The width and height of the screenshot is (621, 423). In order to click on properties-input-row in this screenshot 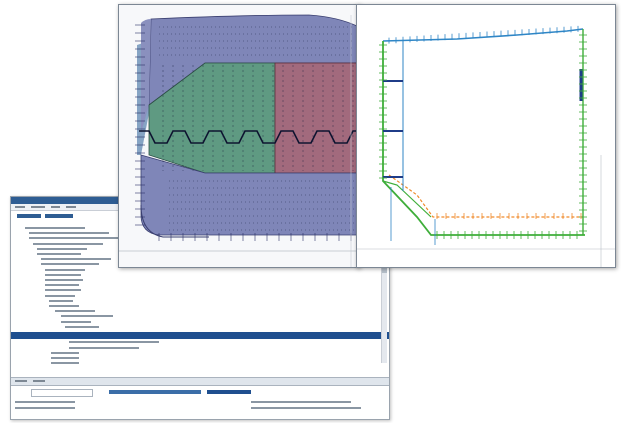, I will do `click(200, 392)`.